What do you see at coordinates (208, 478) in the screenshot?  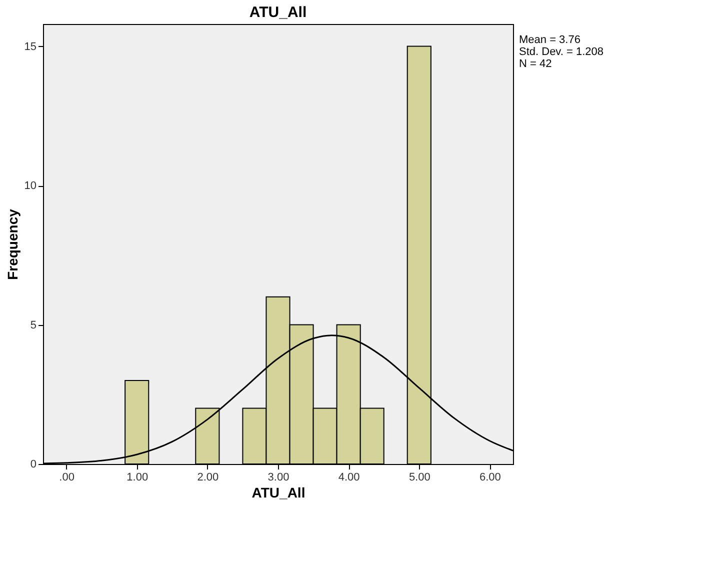 I see `x-tick-label: 2.00` at bounding box center [208, 478].